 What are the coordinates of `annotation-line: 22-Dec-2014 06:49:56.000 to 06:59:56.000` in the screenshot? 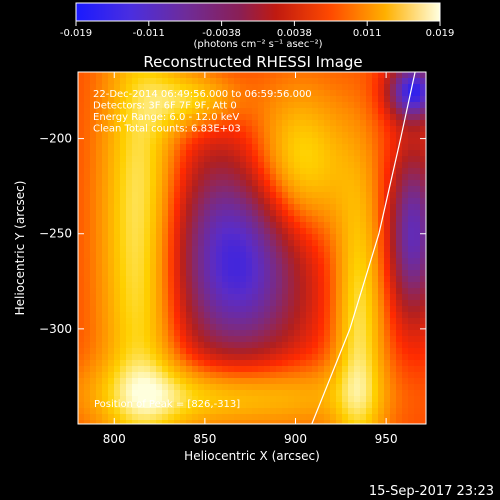 It's located at (202, 94).